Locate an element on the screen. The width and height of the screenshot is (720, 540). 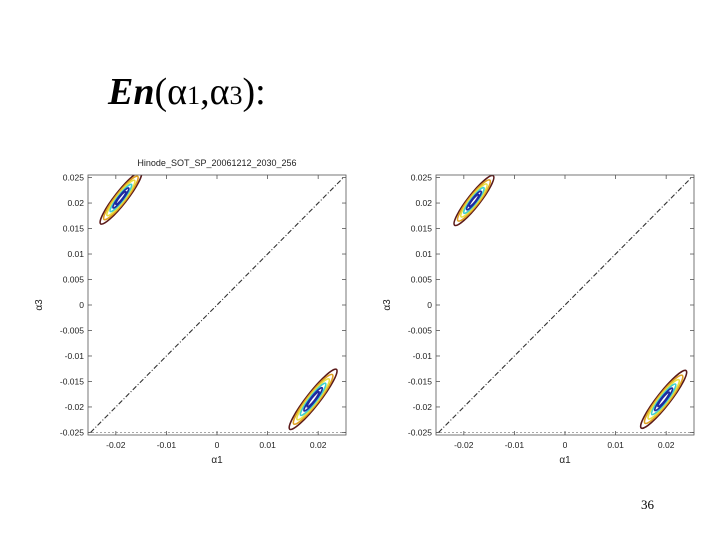
plot-title: Hinode_SOT_SP_20061212_2030_256 is located at coordinates (216, 163).